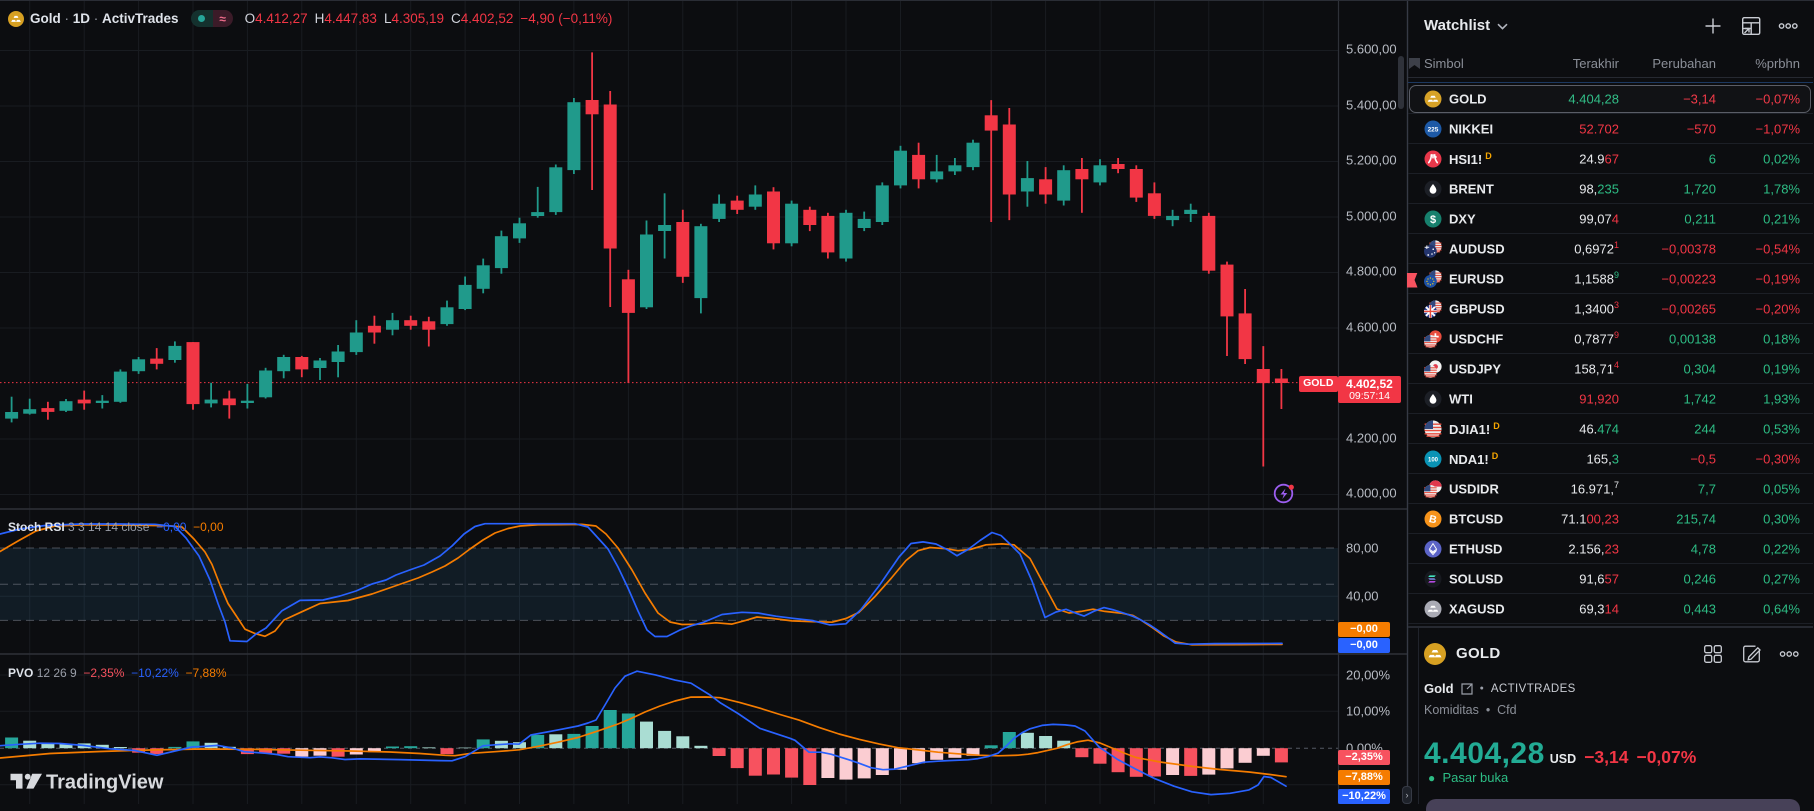  What do you see at coordinates (1433, 519) in the screenshot?
I see `svg-text: B` at bounding box center [1433, 519].